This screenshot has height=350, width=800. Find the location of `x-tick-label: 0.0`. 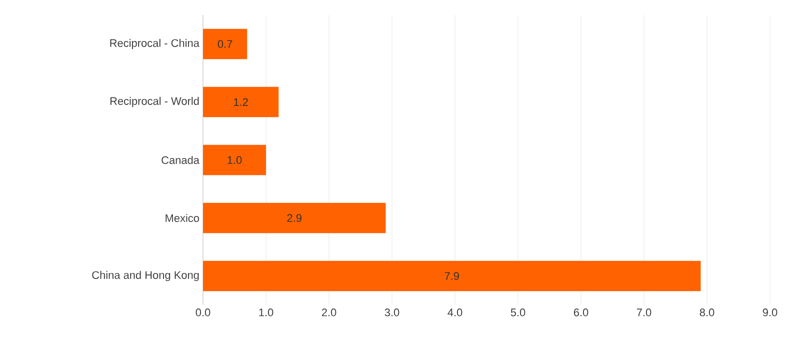

x-tick-label: 0.0 is located at coordinates (203, 312).